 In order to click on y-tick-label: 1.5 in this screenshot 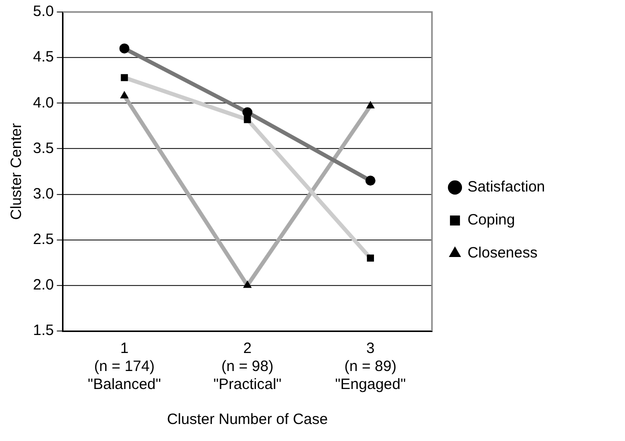, I will do `click(43, 331)`.